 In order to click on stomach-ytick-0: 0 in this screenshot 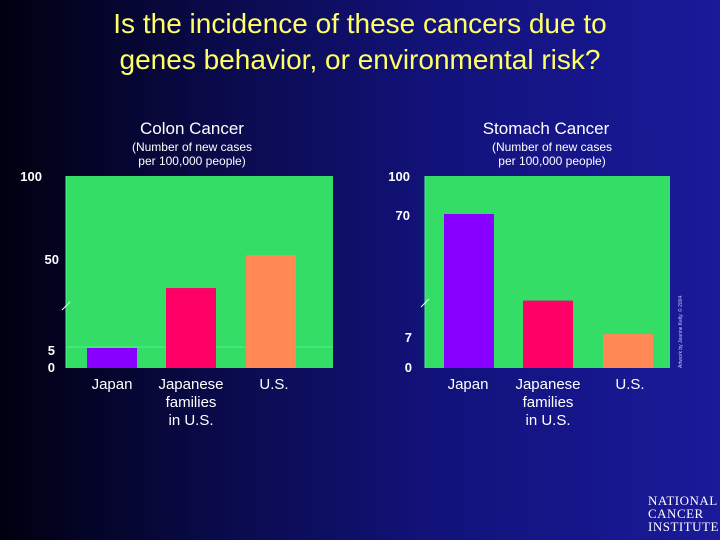, I will do `click(408, 367)`.